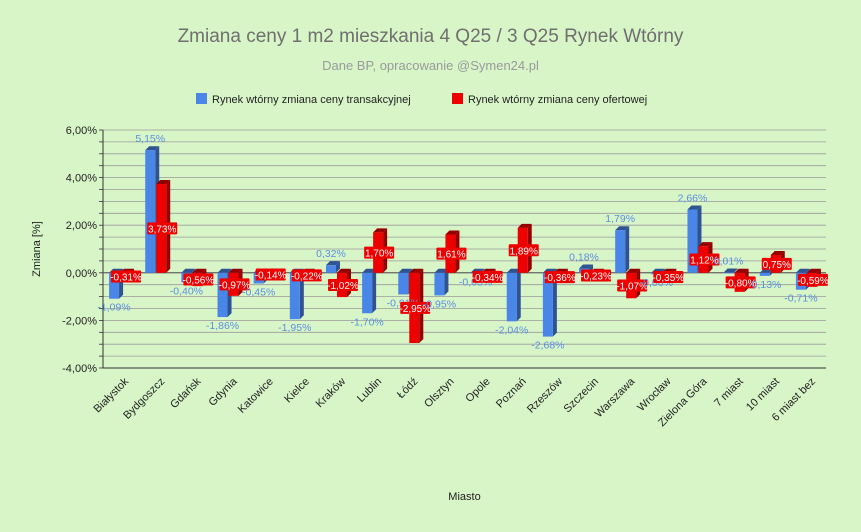 This screenshot has height=532, width=861. What do you see at coordinates (331, 254) in the screenshot?
I see `data-label-transakcyjna: 0,32%` at bounding box center [331, 254].